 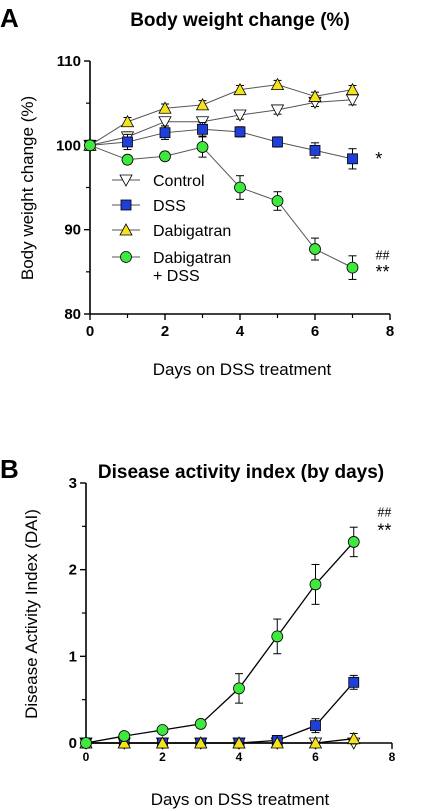 I want to click on chart-b-series-dabigatran-line, so click(x=220, y=741).